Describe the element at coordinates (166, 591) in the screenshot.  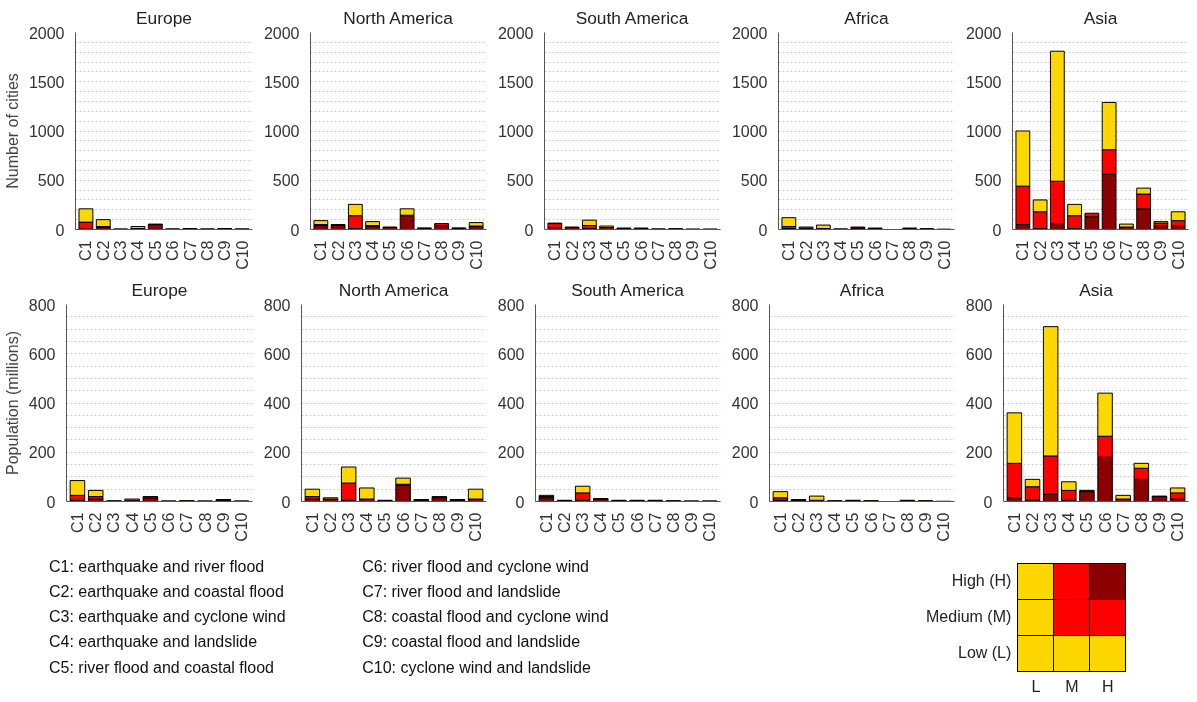
I see `text: C2: earthquake and coastal flood` at that location.